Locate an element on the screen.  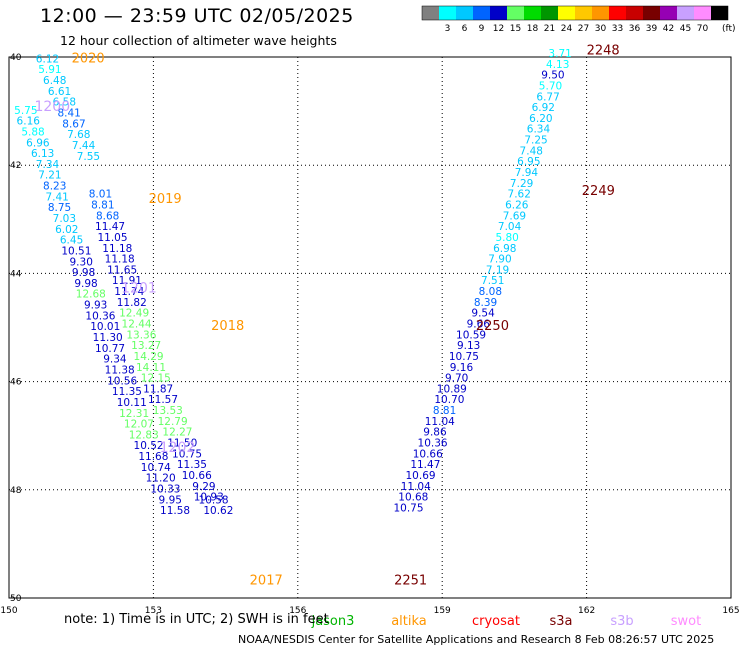
pass-overlay-label: 1202 is located at coordinates (178, 448).